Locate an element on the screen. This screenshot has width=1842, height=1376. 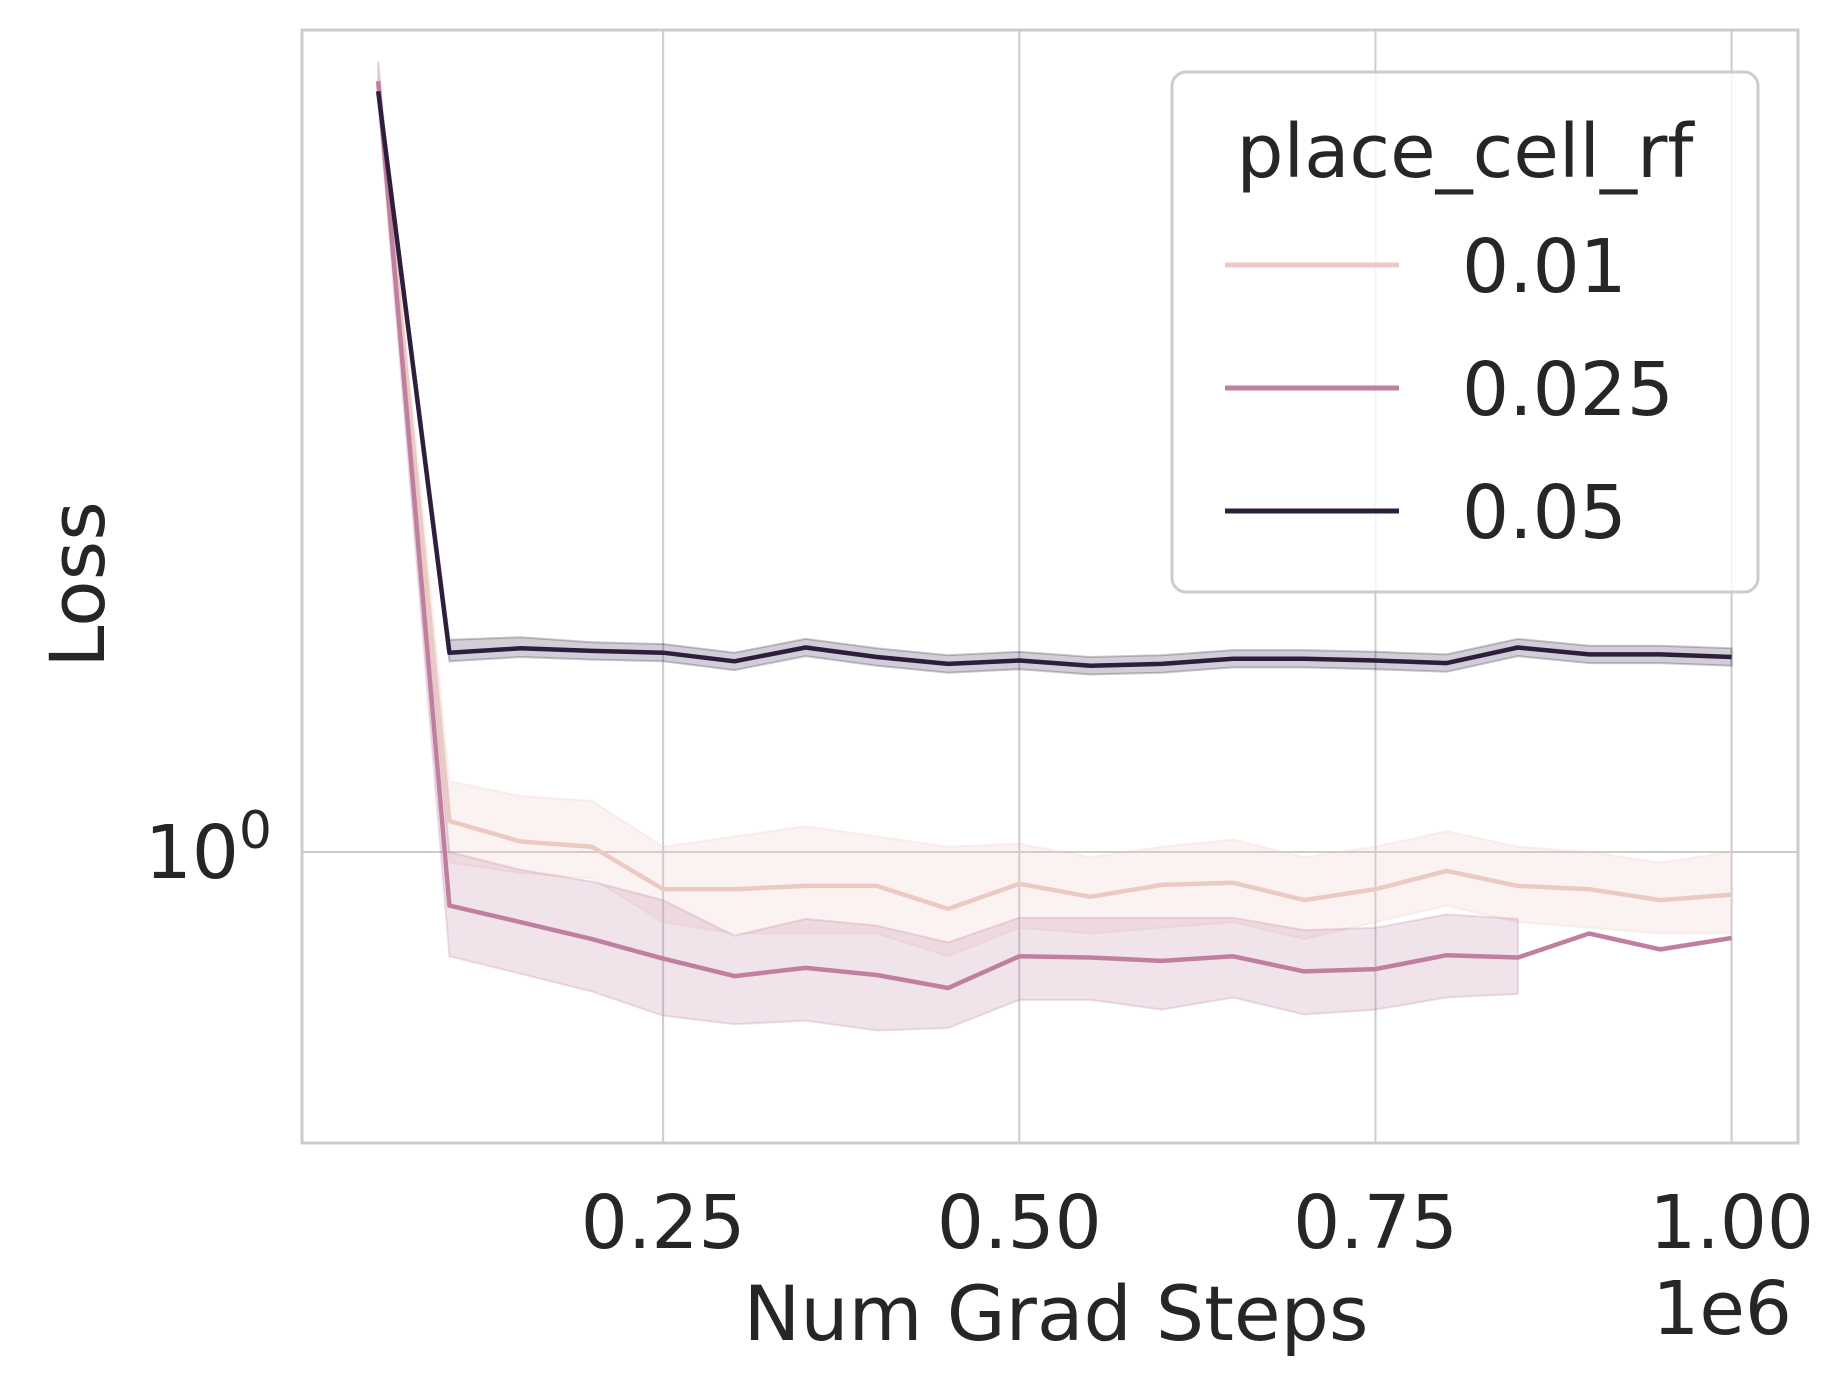
x-axis-label: Num Grad Steps is located at coordinates (1056, 1313).